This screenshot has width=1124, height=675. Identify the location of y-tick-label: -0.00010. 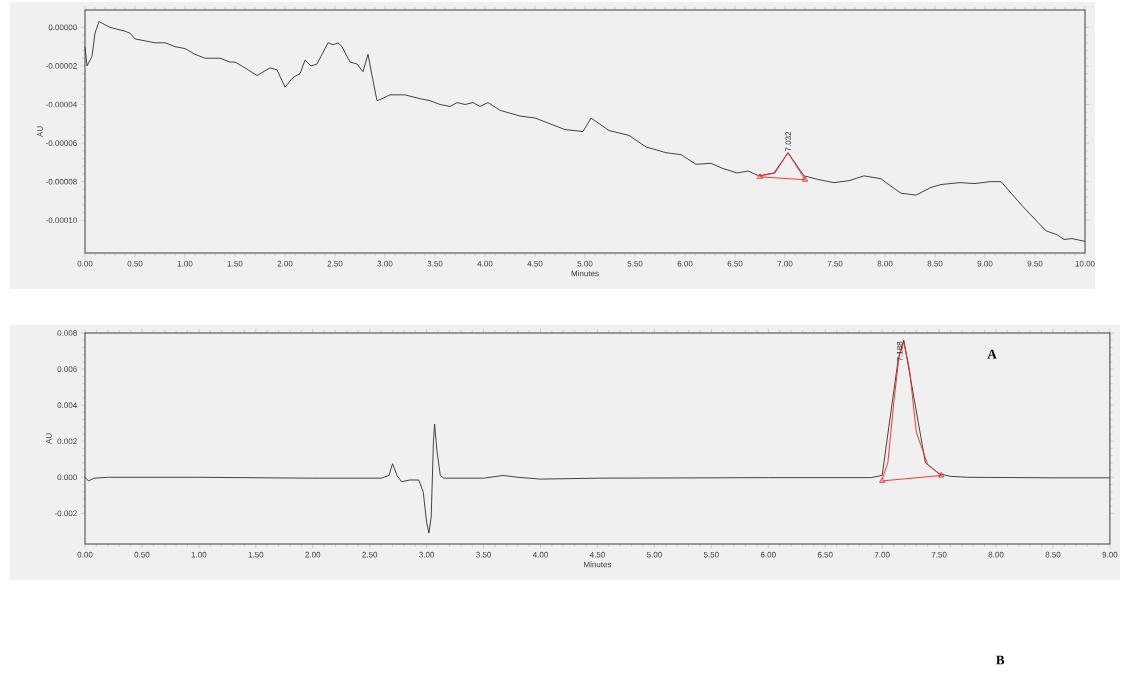
(61, 220).